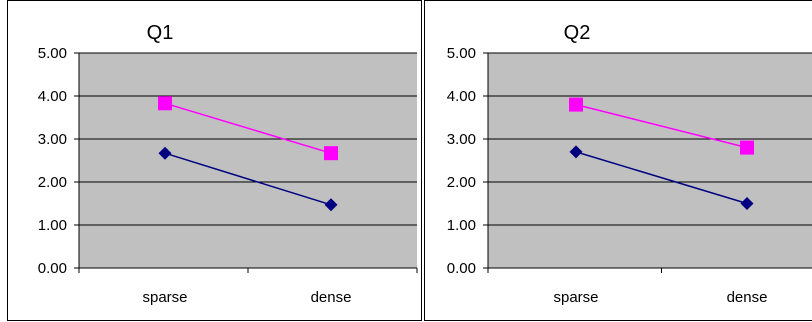 This screenshot has height=322, width=812. I want to click on chart-q2-y-axis: 0.00 1.00 2.00 3.00 4.00 5.00, so click(468, 161).